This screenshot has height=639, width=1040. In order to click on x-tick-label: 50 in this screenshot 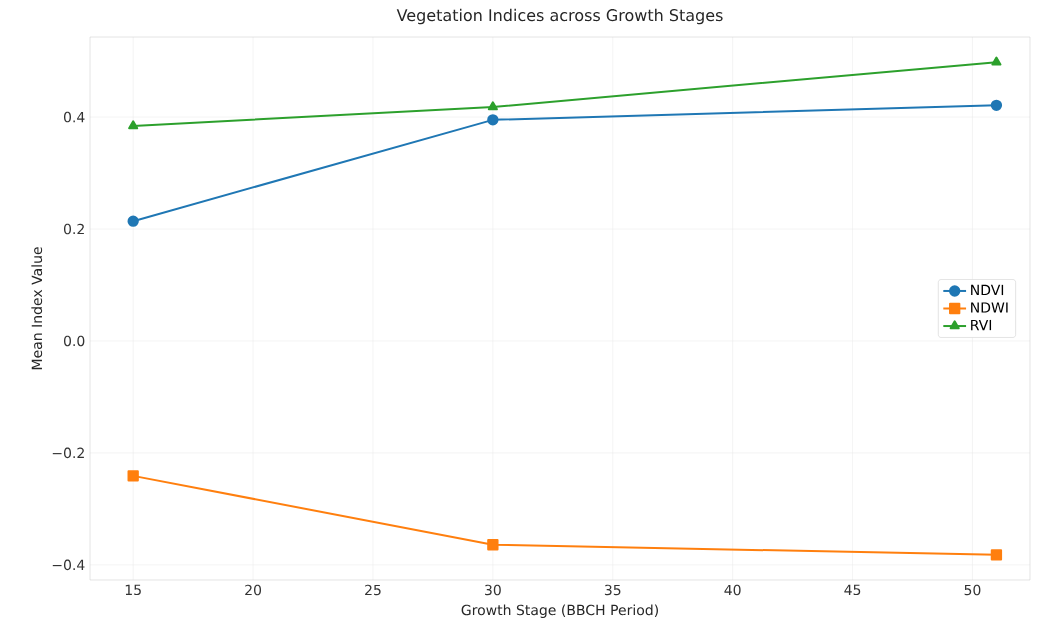, I will do `click(972, 590)`.